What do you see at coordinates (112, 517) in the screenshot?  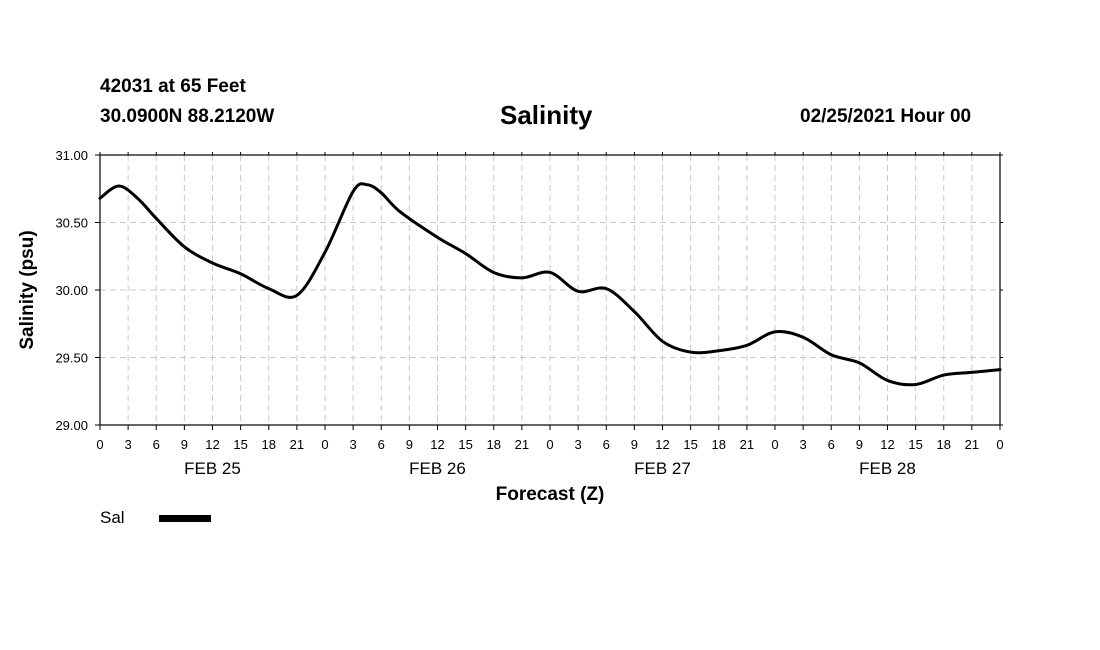 I see `legend-label: Sal` at bounding box center [112, 517].